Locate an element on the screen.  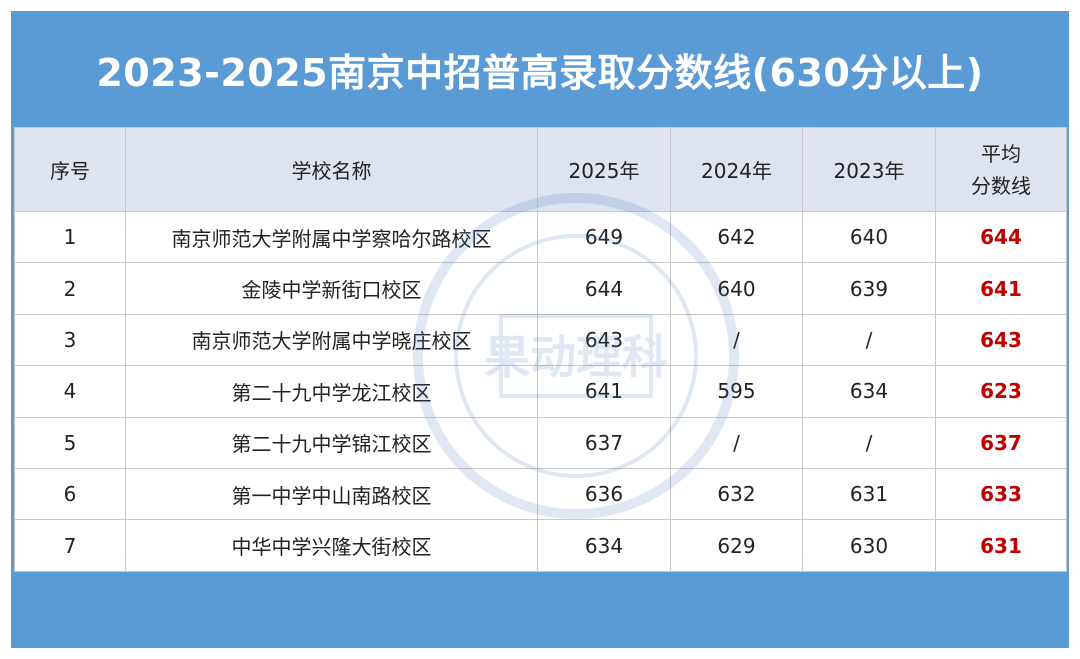
cell-2025: 644 is located at coordinates (604, 288).